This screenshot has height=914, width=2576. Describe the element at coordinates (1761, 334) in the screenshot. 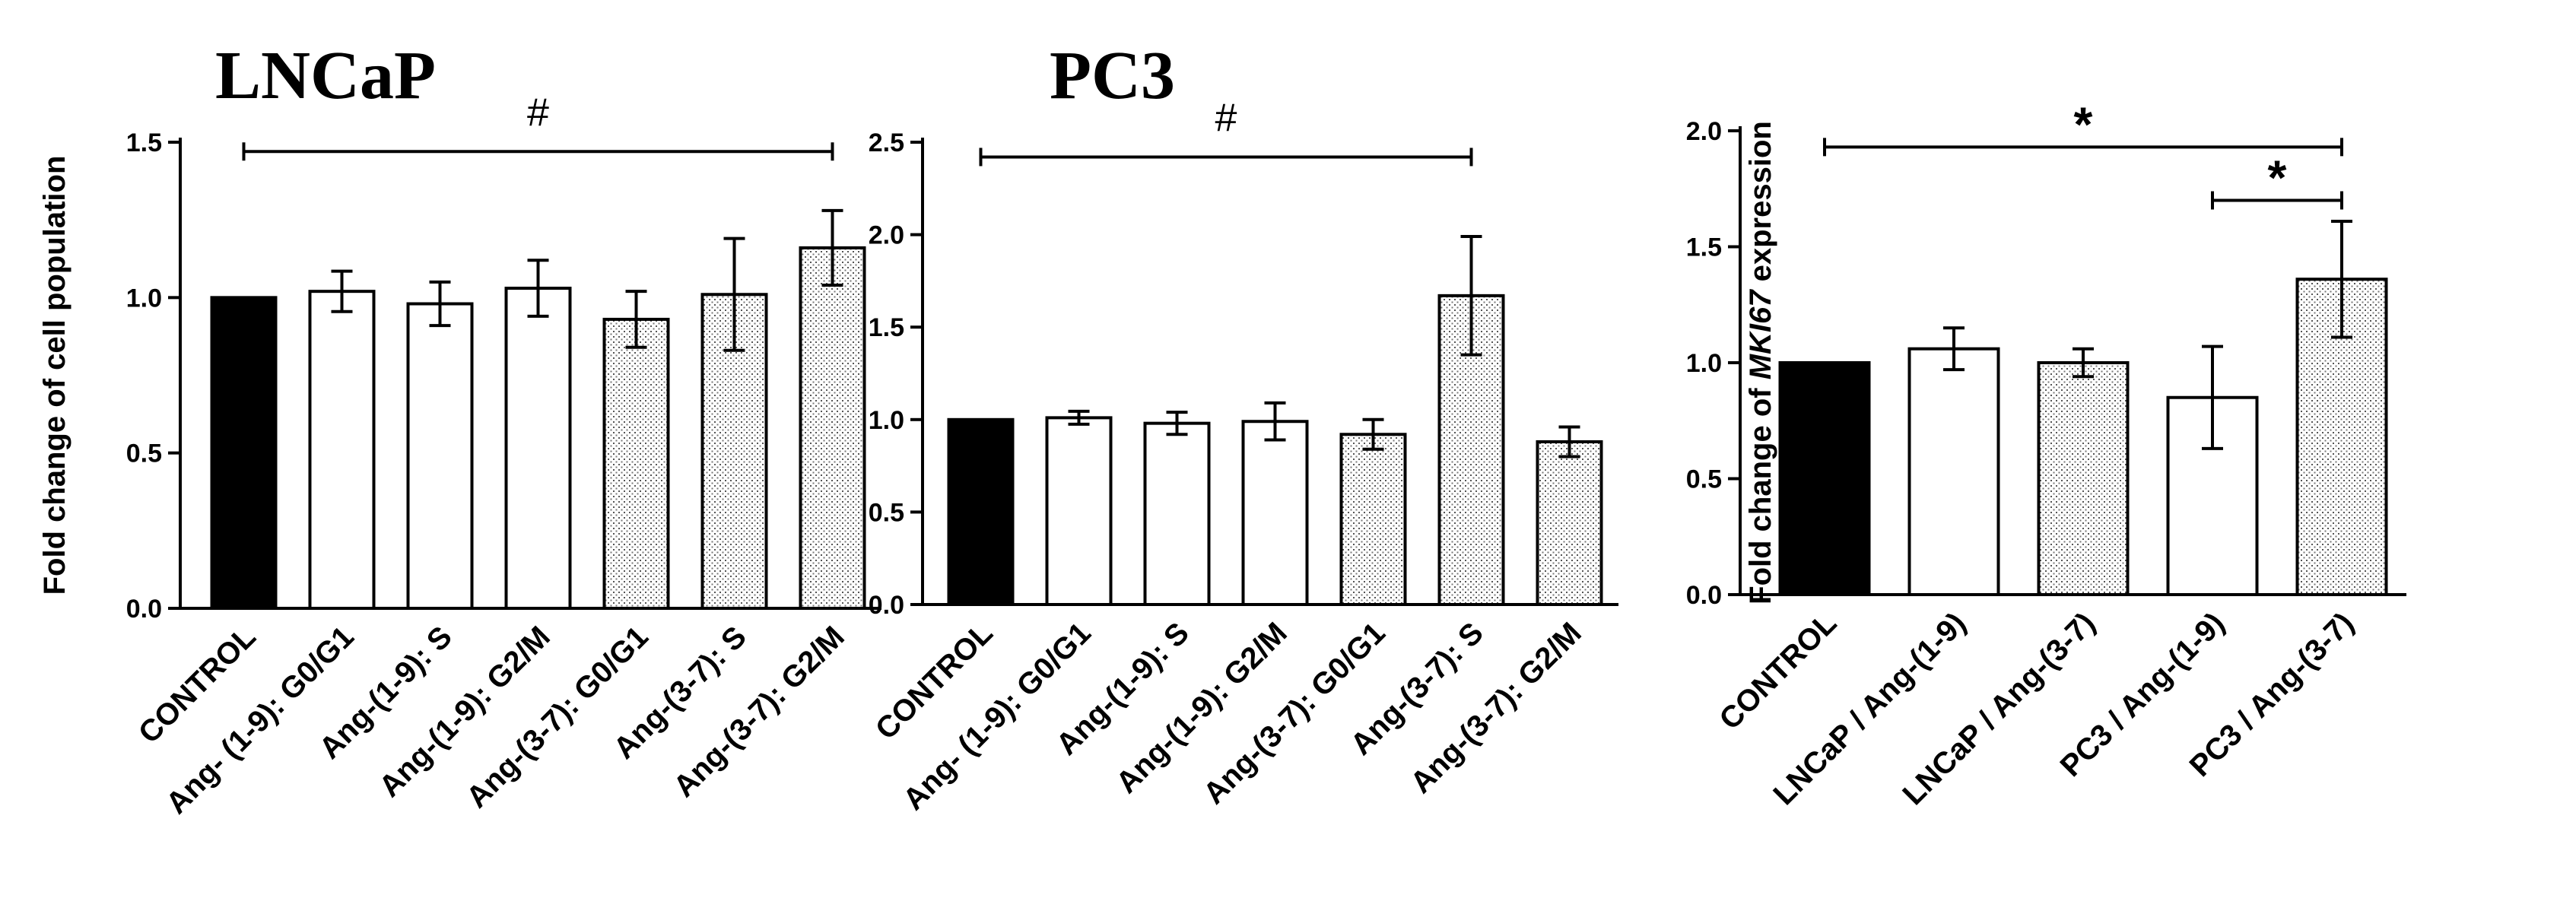

I see `y-axis-label-part: MKI67` at that location.